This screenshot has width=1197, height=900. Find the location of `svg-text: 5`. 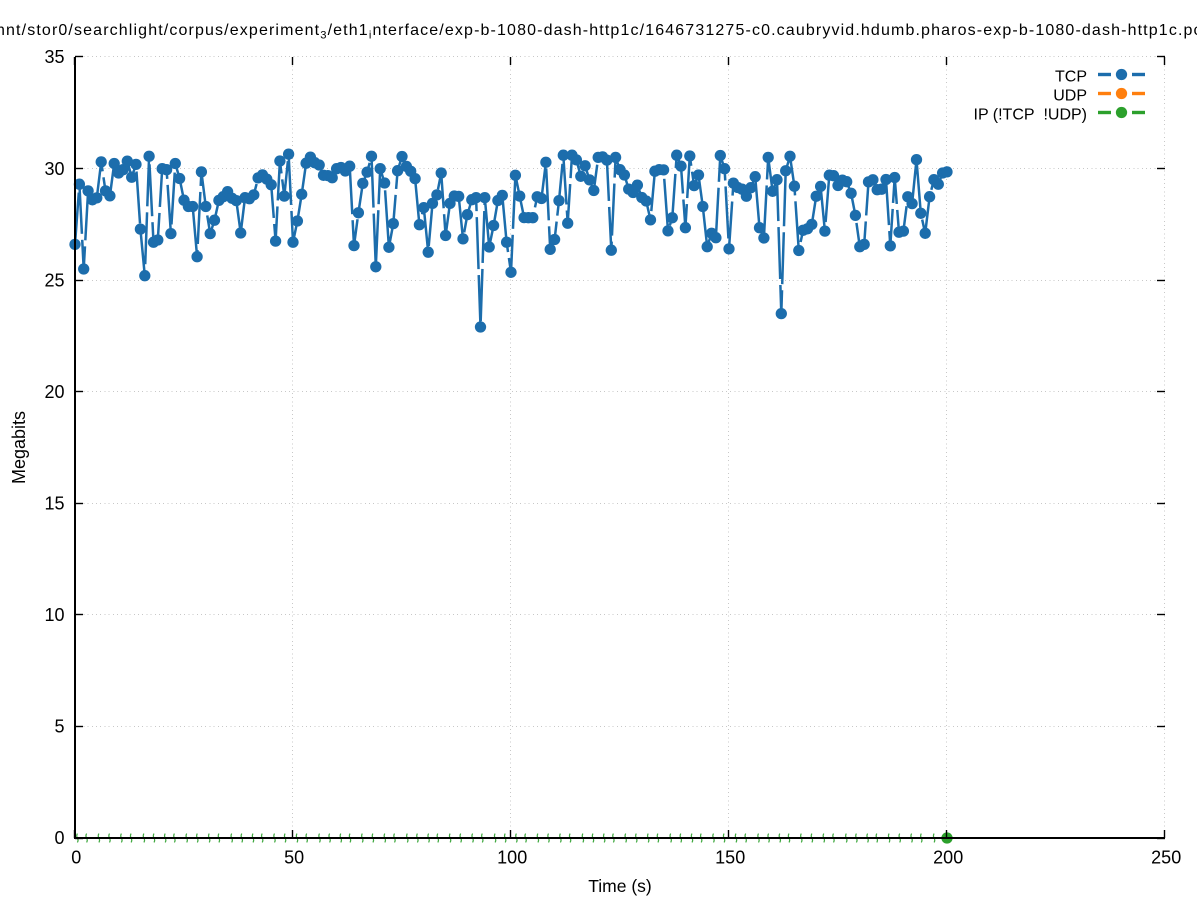

svg-text: 5 is located at coordinates (59, 727).